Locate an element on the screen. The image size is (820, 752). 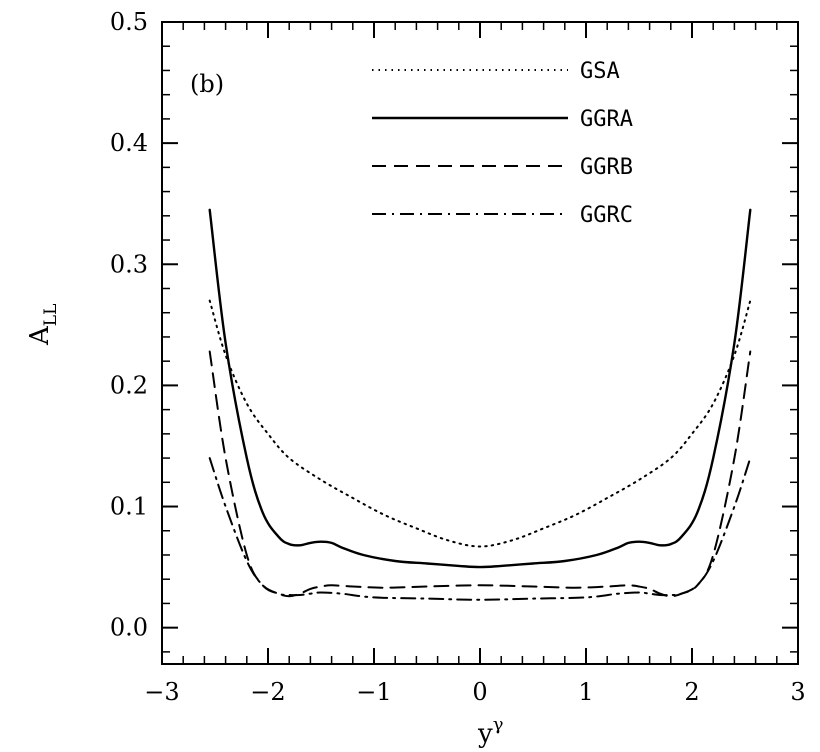
legend-label-gsa: GSA is located at coordinates (600, 71).